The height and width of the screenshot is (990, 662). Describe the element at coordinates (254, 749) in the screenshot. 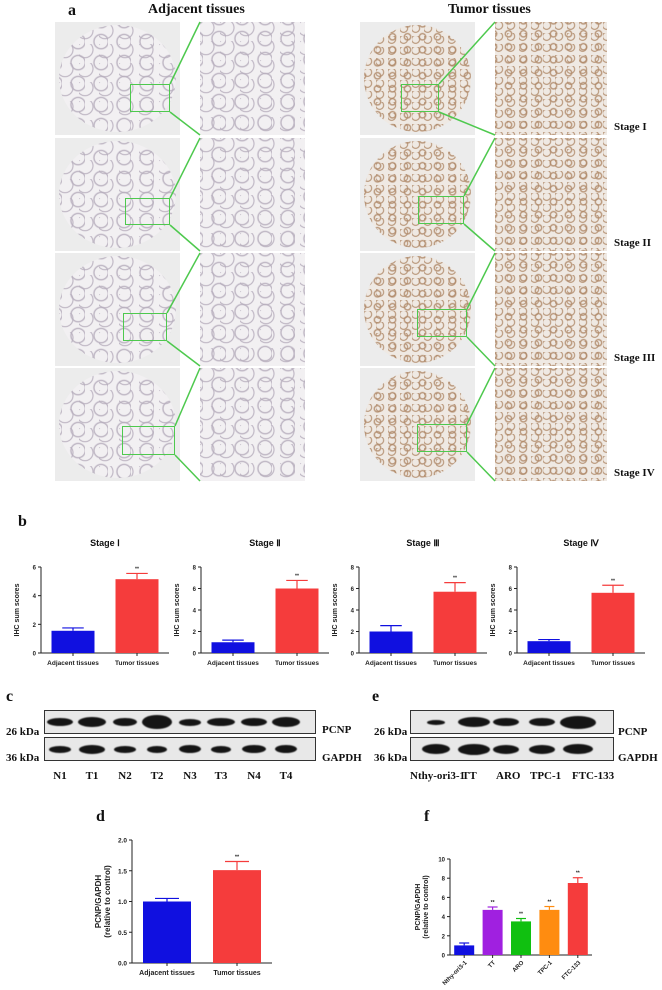

I see `band-gapdh-N4` at that location.